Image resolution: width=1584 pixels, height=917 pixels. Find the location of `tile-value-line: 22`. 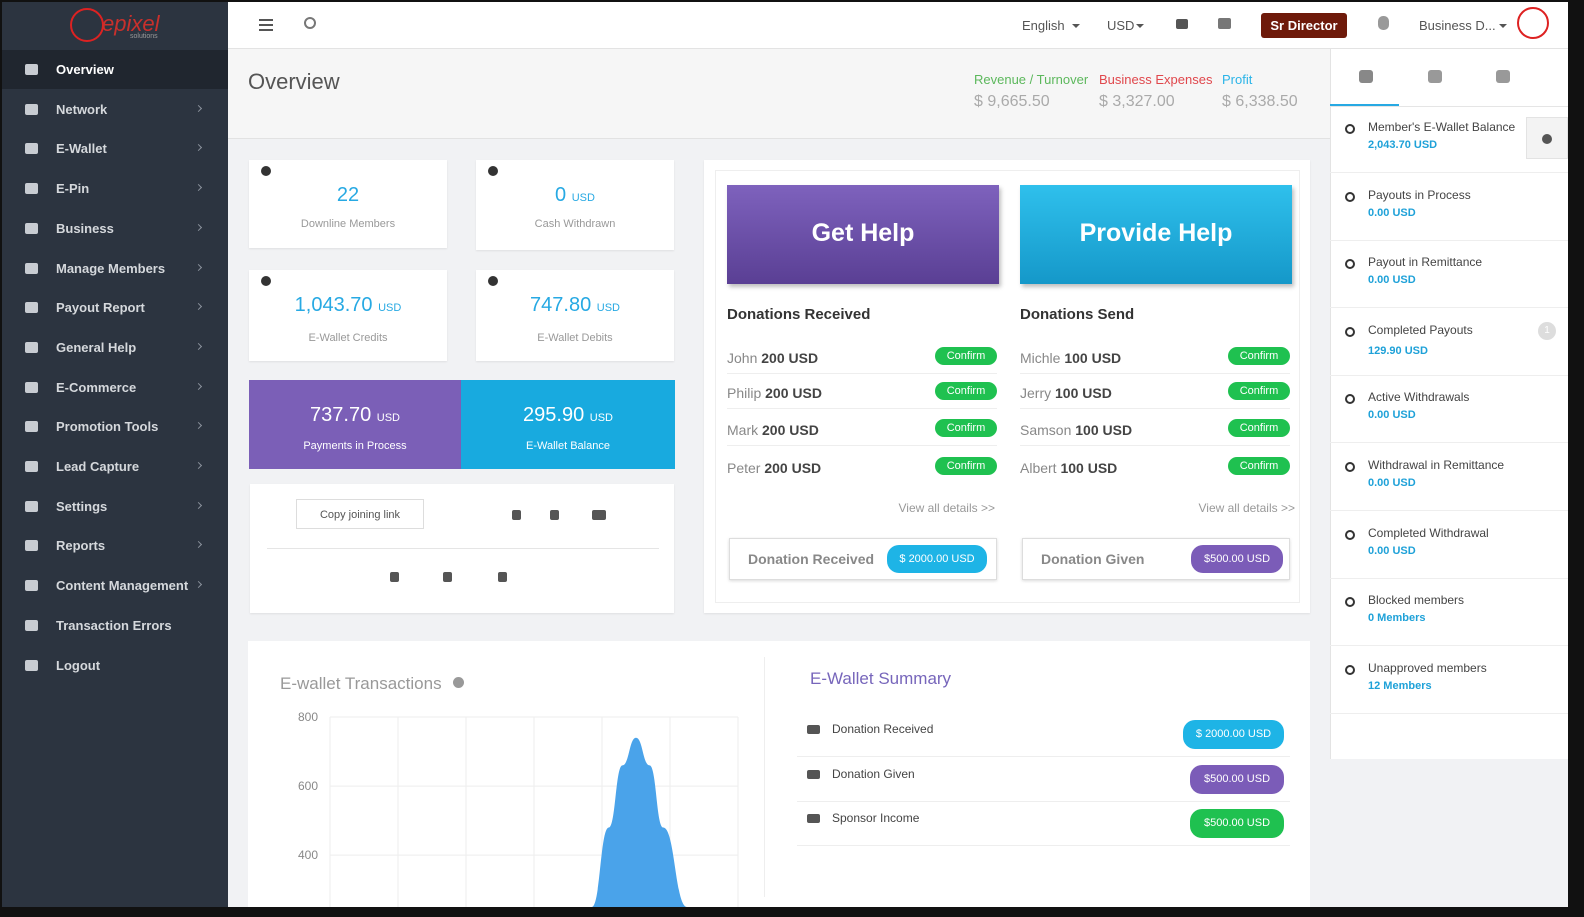

tile-value-line: 22 is located at coordinates (348, 195).